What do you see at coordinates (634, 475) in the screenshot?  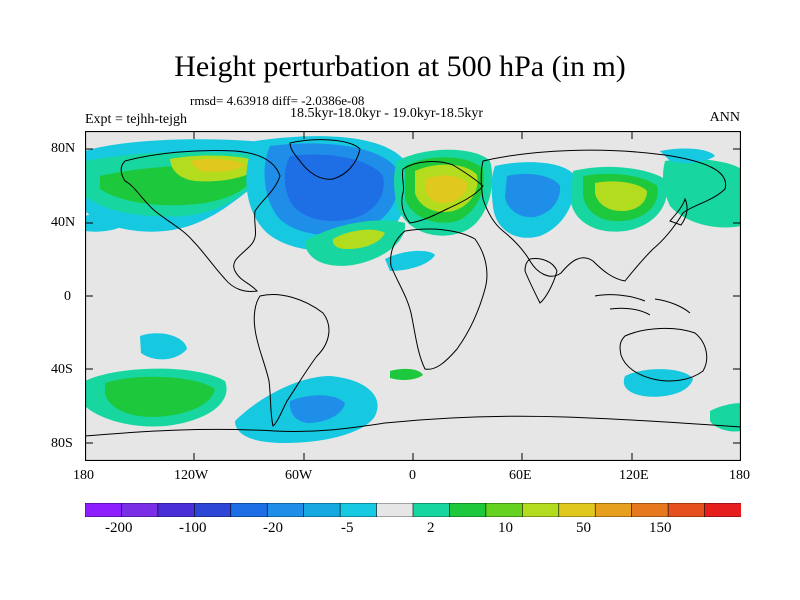 I see `lon-tick-120e: 120E` at bounding box center [634, 475].